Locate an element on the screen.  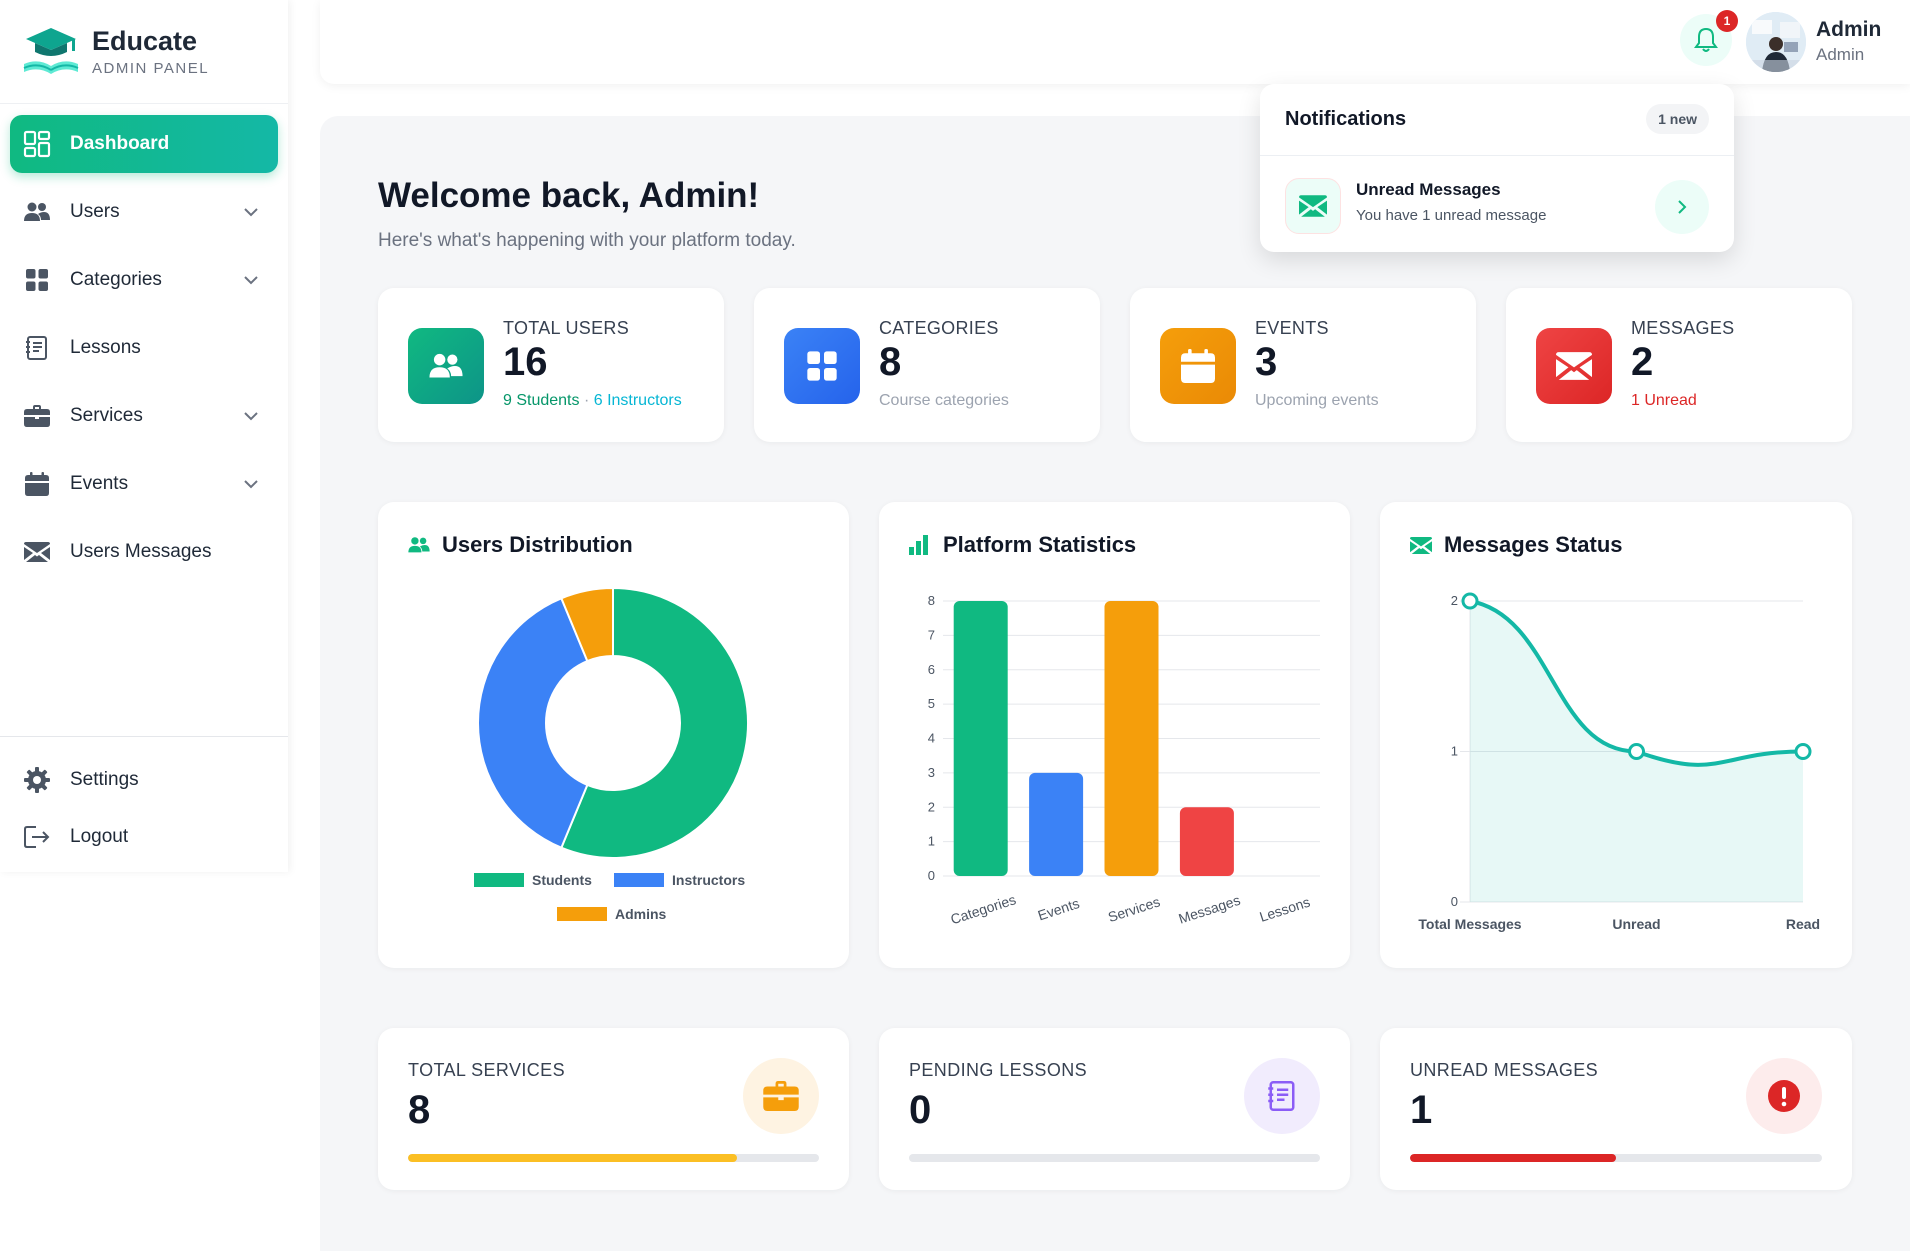
sidebar-item-users: Users is located at coordinates (144, 212).